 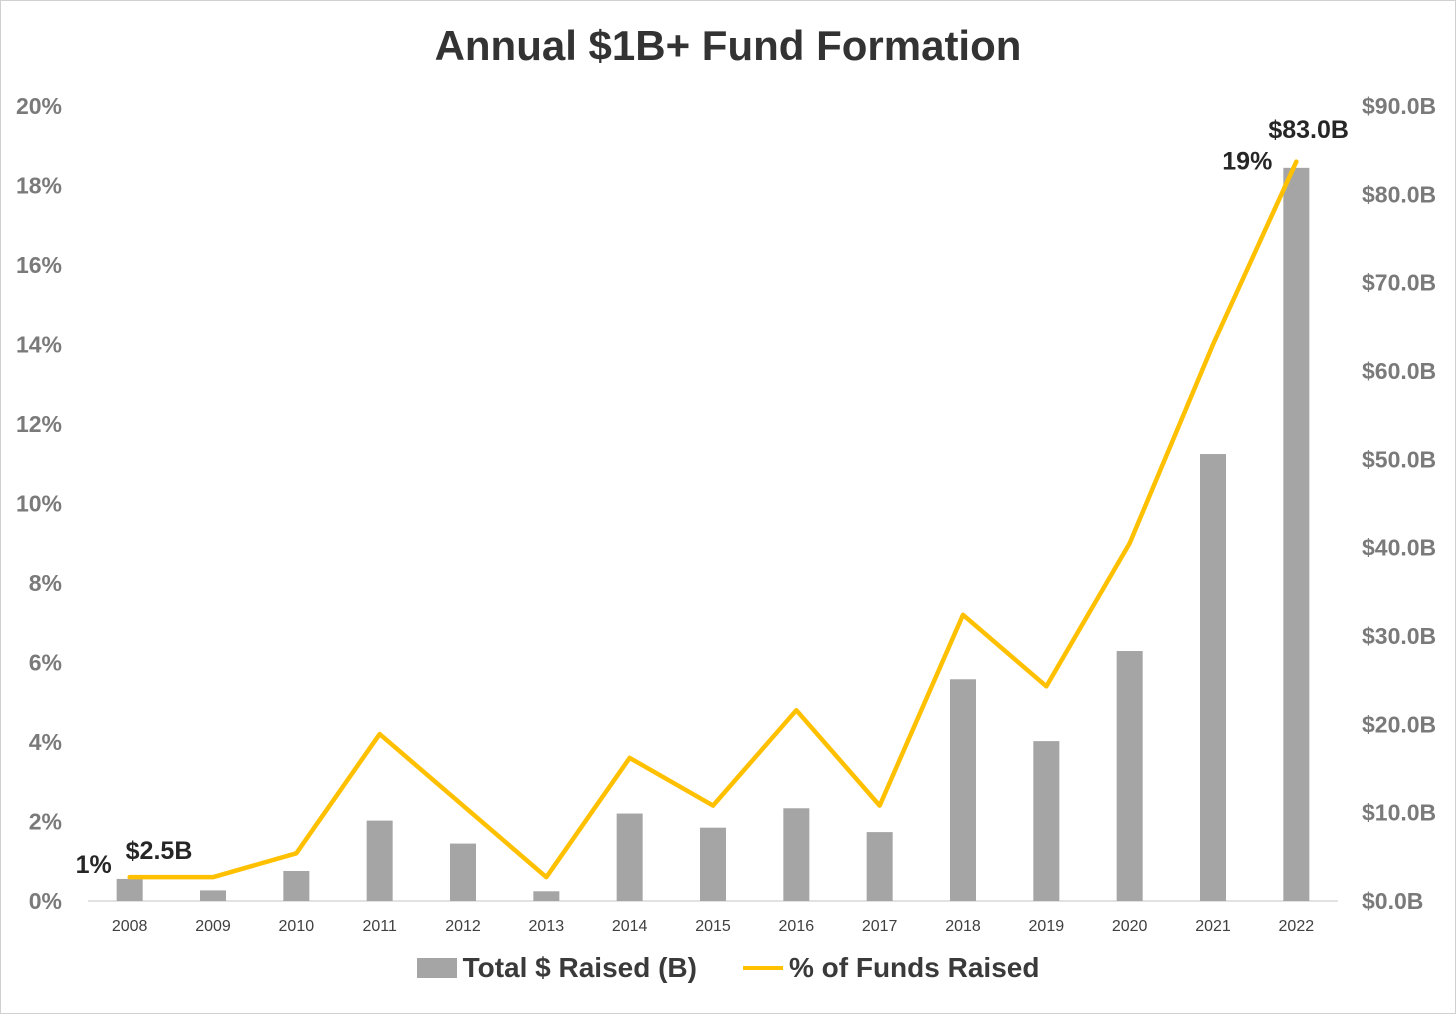 What do you see at coordinates (547, 926) in the screenshot?
I see `x-tick-label: 2013` at bounding box center [547, 926].